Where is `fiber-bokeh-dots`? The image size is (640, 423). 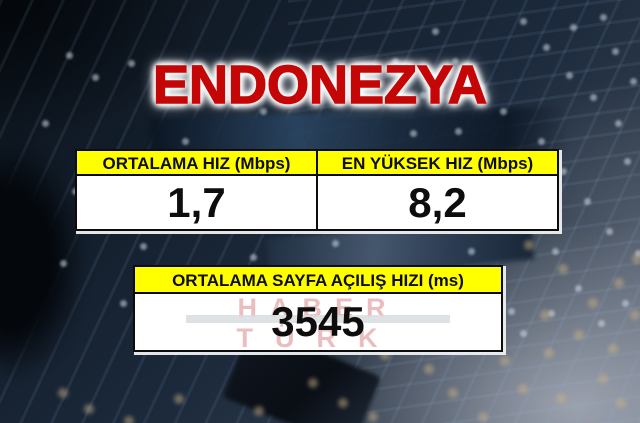
fiber-bokeh-dots is located at coordinates (5, 5).